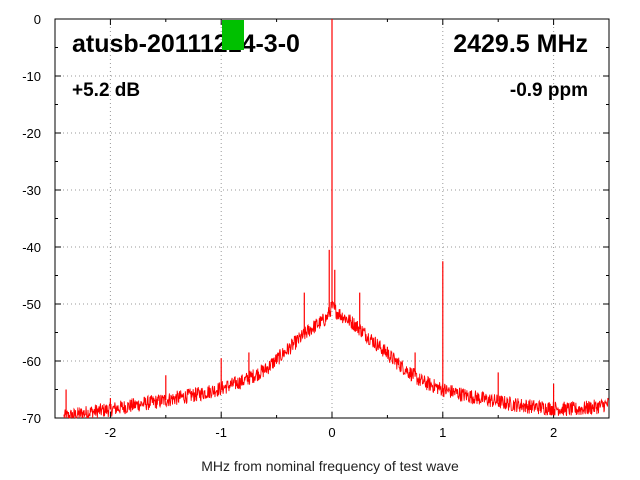  I want to click on chart-title: atusb-20111214-3-0, so click(186, 44).